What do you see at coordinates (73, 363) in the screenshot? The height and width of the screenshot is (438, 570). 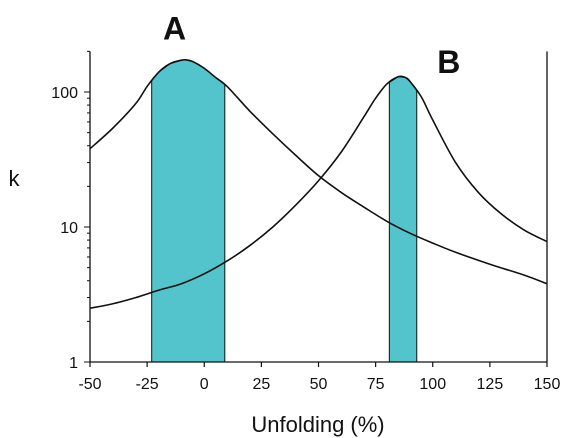 I see `y-tick-label: 1` at bounding box center [73, 363].